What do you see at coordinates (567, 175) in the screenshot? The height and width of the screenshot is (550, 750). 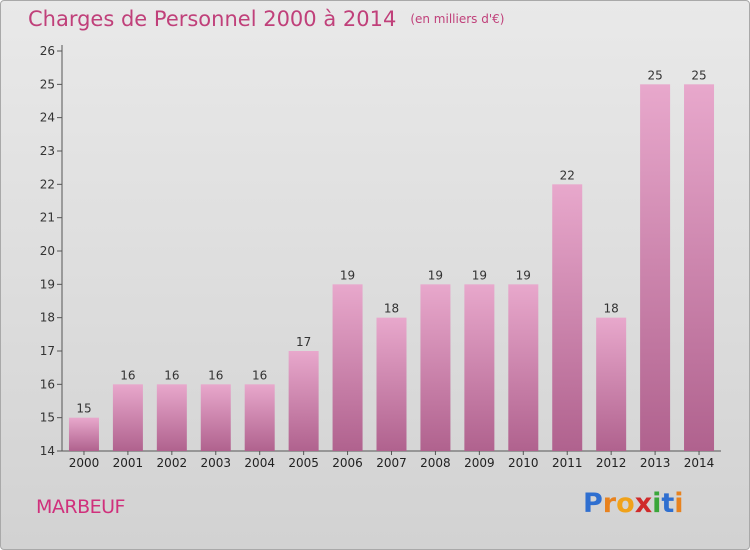 I see `bar-value-label: 22` at bounding box center [567, 175].